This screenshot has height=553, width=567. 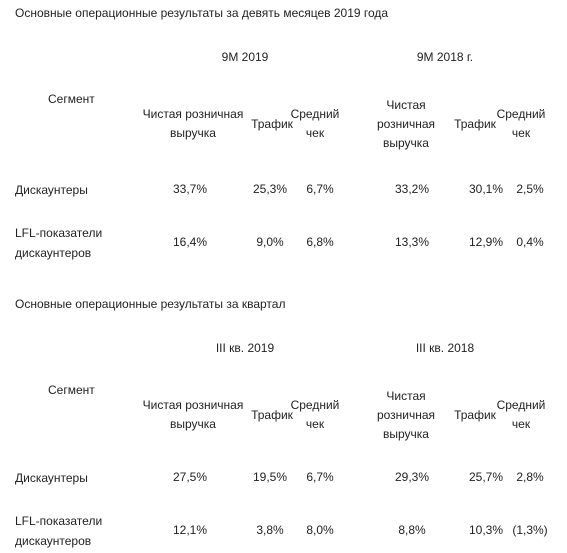 I want to click on cell-value: 2,5%, so click(x=530, y=189).